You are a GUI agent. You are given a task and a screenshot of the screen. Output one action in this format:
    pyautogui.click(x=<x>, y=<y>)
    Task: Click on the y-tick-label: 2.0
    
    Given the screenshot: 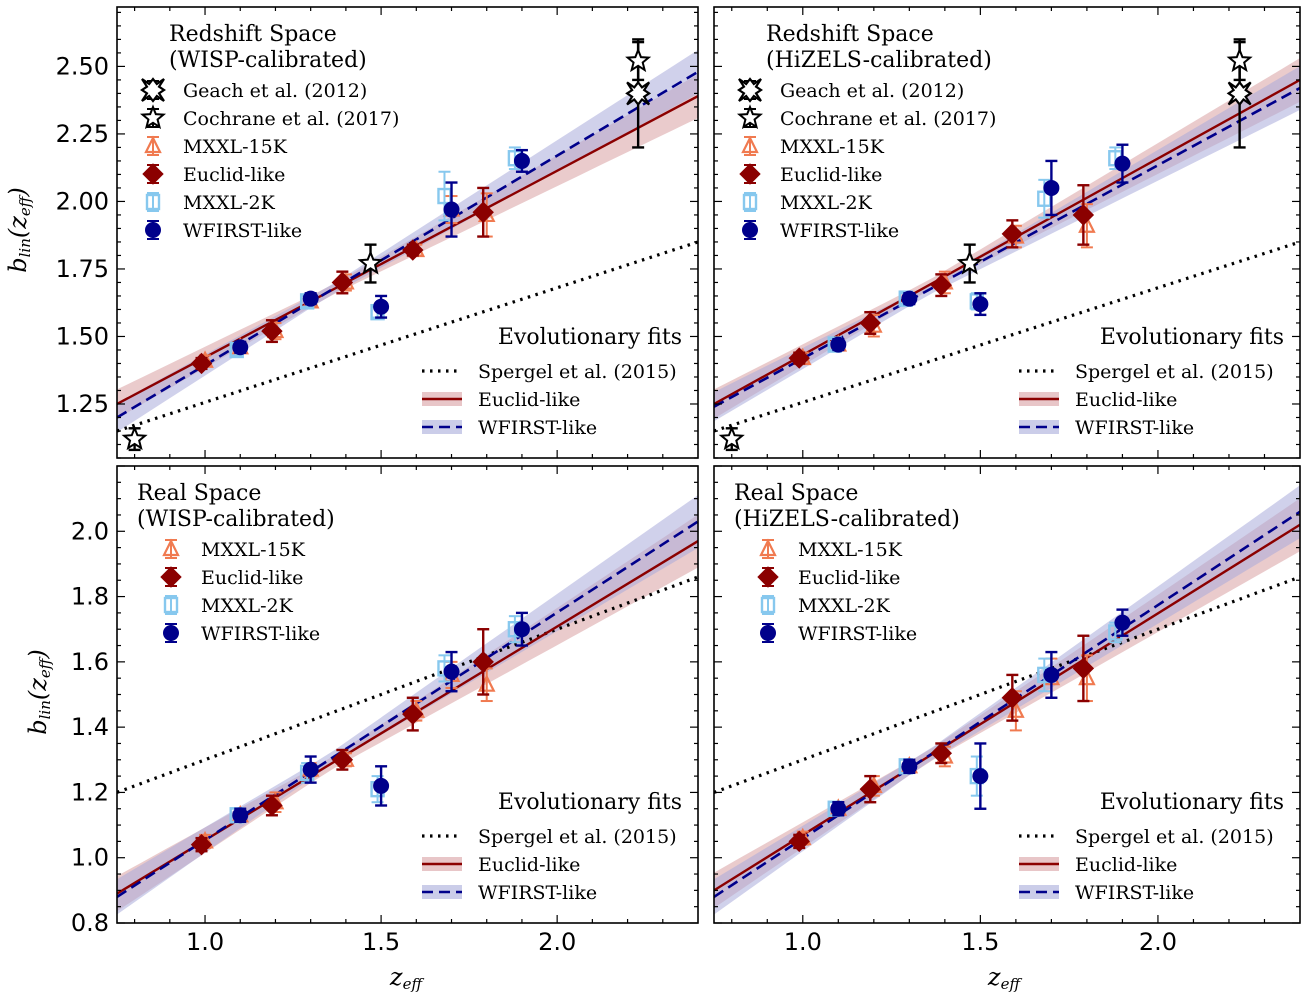 What is the action you would take?
    pyautogui.click(x=90, y=531)
    